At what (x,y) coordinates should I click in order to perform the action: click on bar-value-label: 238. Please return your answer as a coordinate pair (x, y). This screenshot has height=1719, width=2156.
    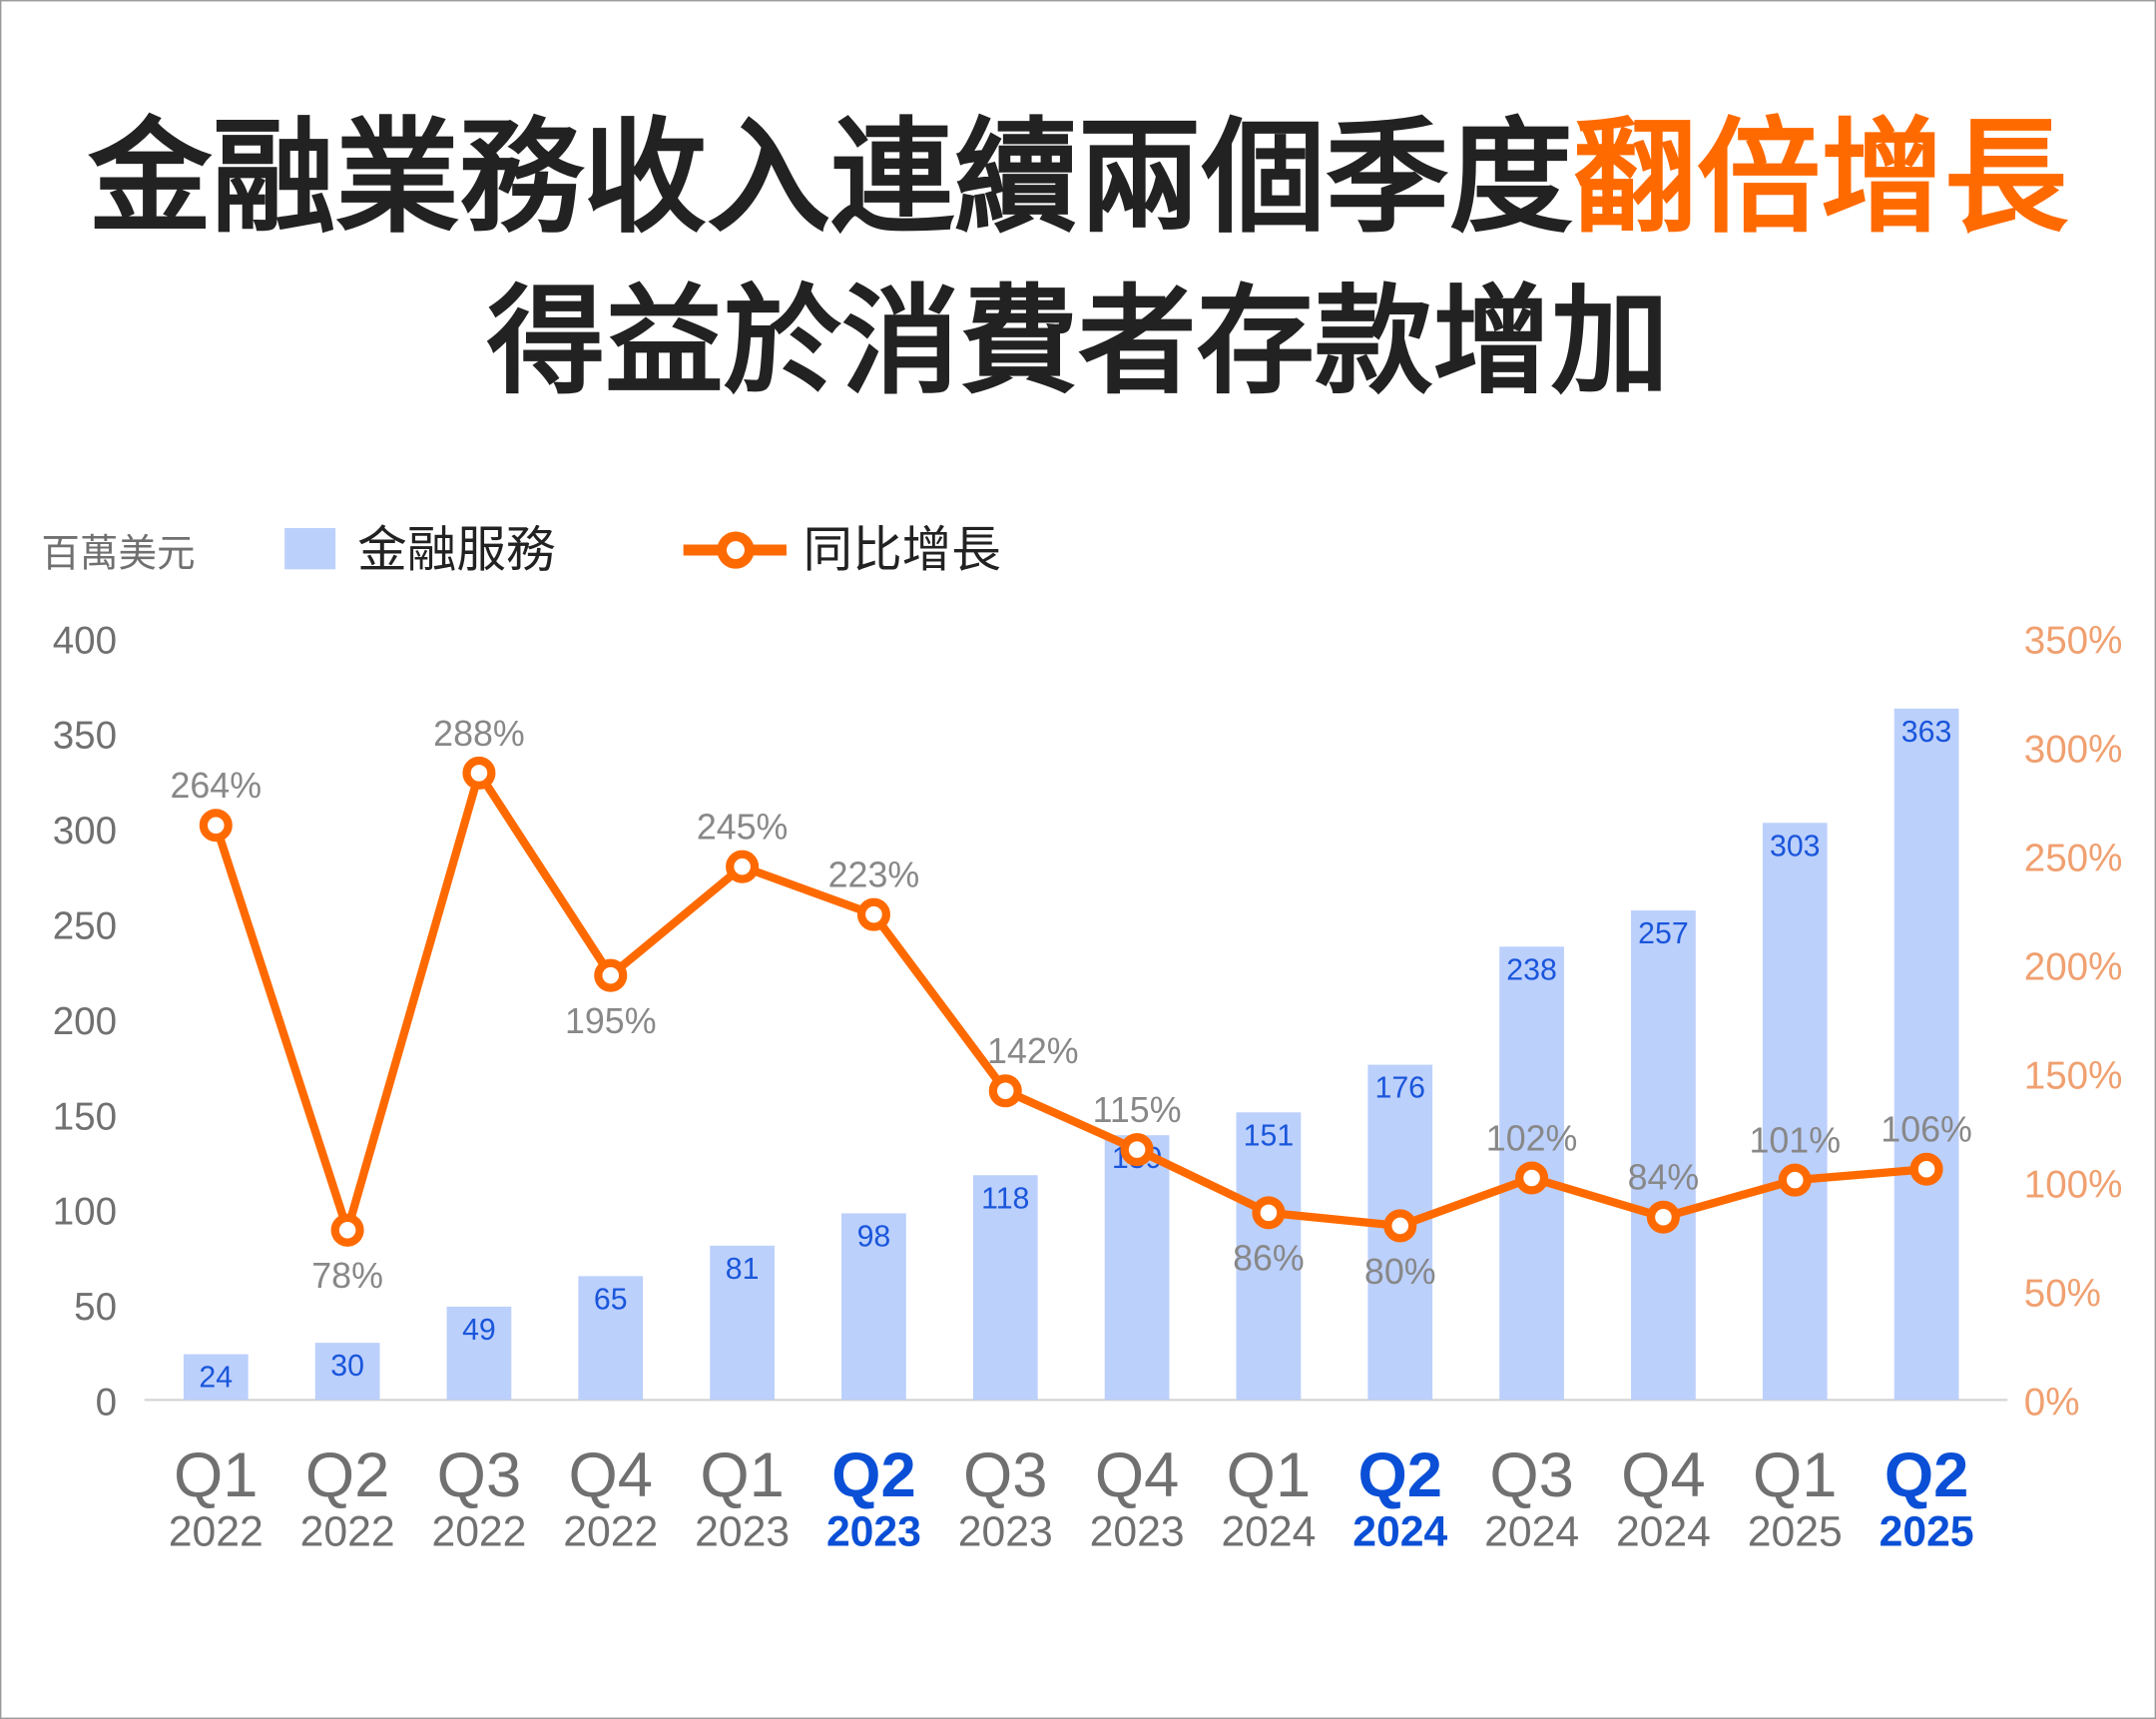
    Looking at the image, I should click on (1531, 969).